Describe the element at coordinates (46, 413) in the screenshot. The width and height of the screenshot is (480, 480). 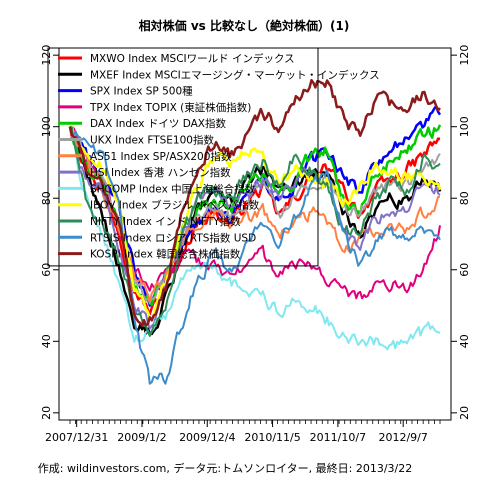
I see `y-tick-label-left: 20` at that location.